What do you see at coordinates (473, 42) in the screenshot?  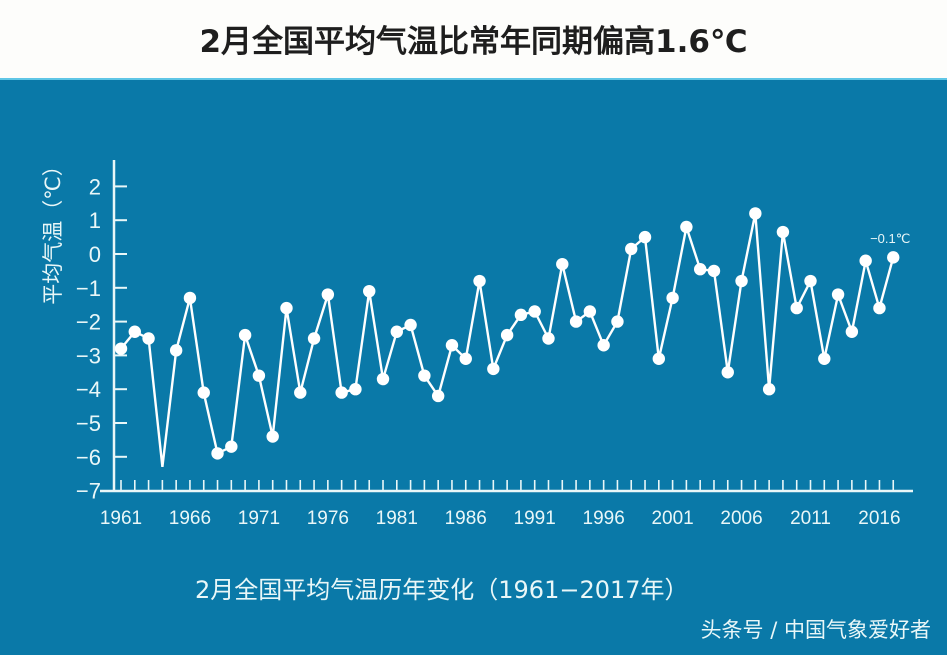 I see `chart-title: 2月全国平均气温比常年同期偏高1.6℃` at bounding box center [473, 42].